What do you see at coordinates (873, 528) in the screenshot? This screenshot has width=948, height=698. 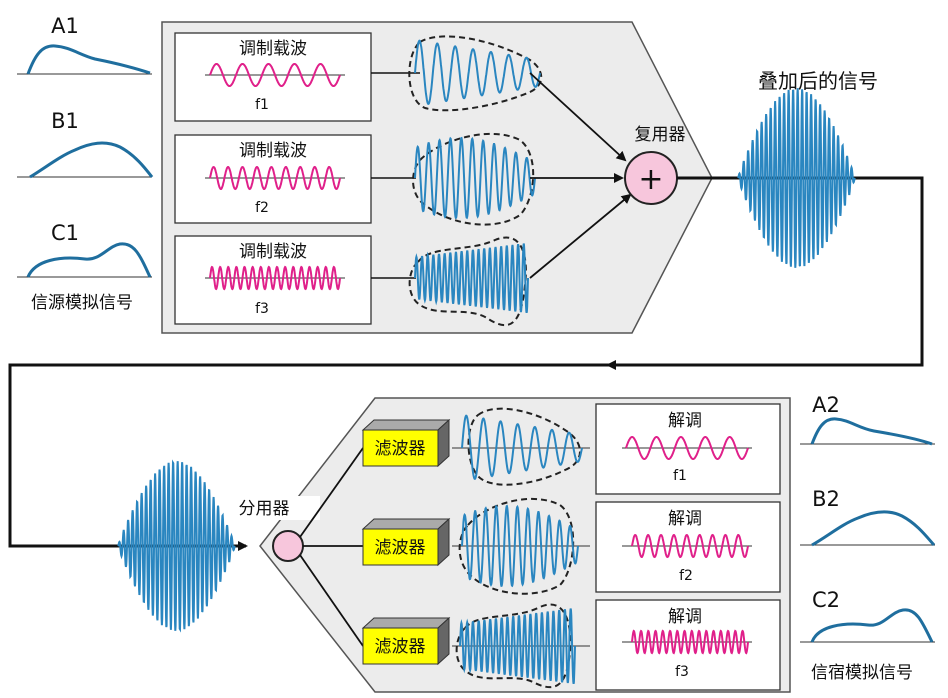 I see `sink-curve-b2` at bounding box center [873, 528].